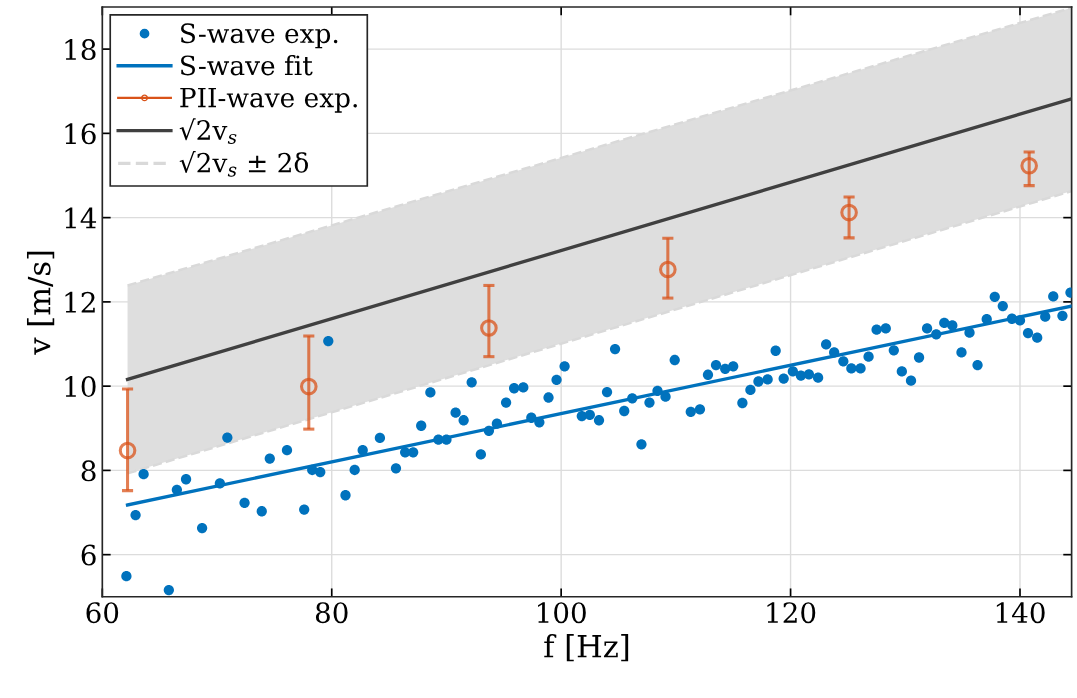 The width and height of the screenshot is (1077, 698). I want to click on y-tick-label: 12, so click(80, 302).